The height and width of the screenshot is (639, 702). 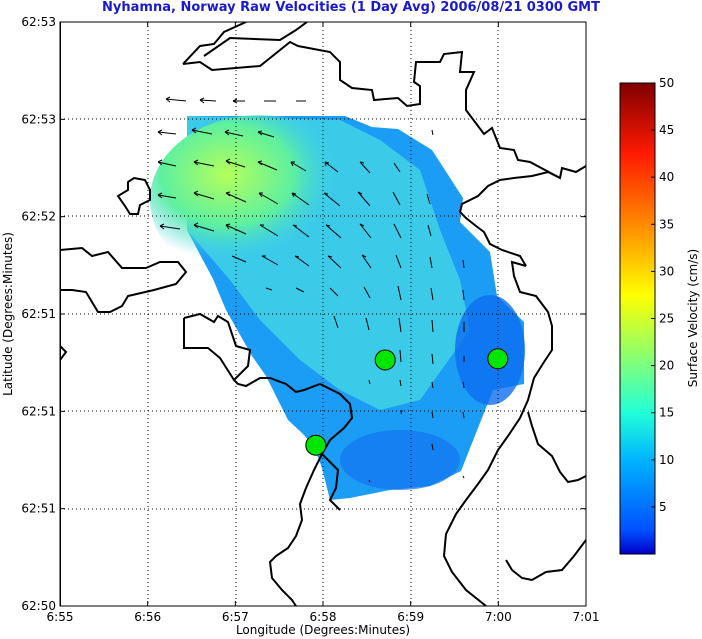 What do you see at coordinates (323, 630) in the screenshot?
I see `x-axis-label: Longitude (Degrees:Minutes)` at bounding box center [323, 630].